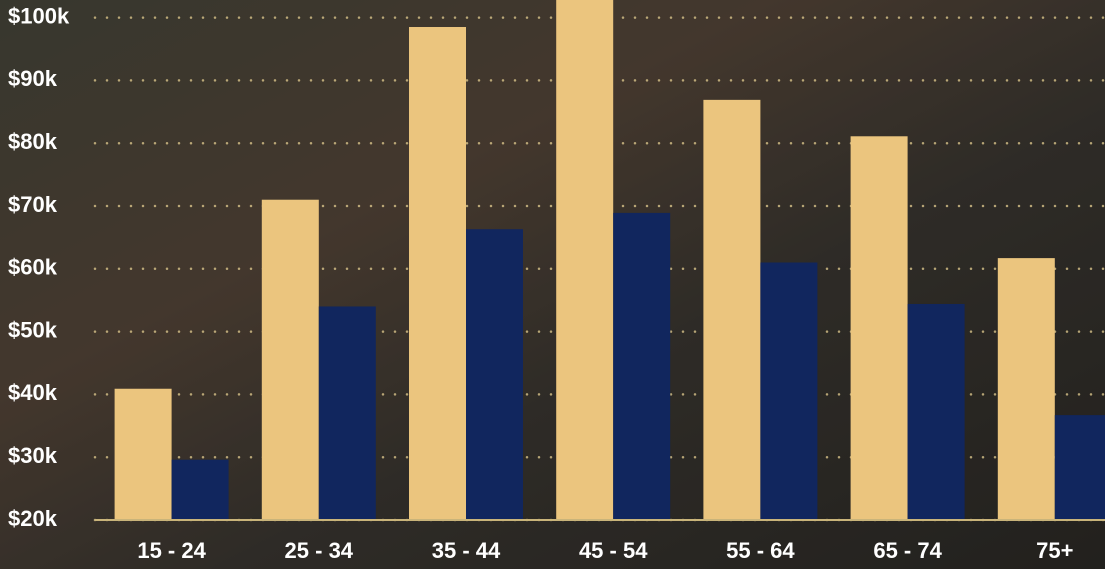 The image size is (1105, 569). Describe the element at coordinates (33, 78) in the screenshot. I see `y-tick-label: $90k` at that location.